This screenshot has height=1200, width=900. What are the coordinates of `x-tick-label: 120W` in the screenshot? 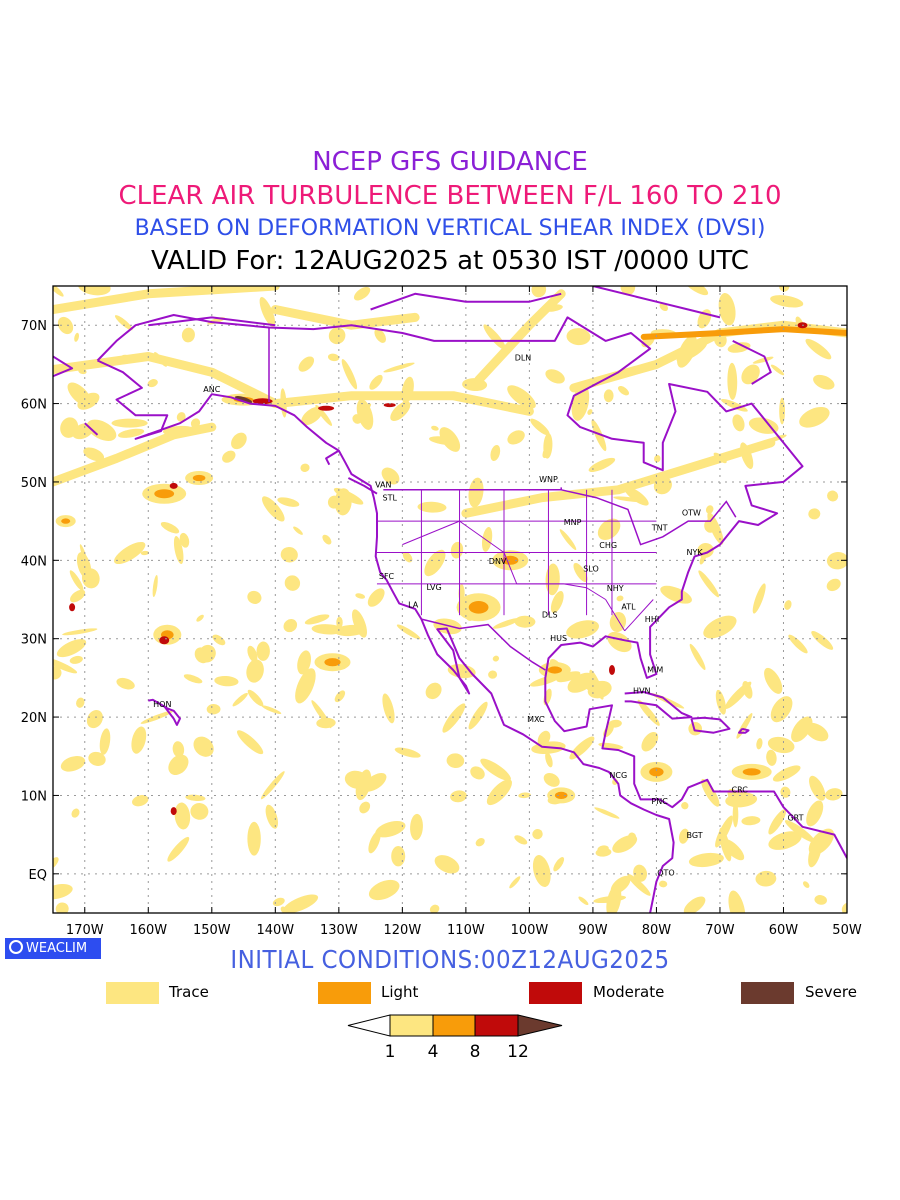 It's located at (403, 930).